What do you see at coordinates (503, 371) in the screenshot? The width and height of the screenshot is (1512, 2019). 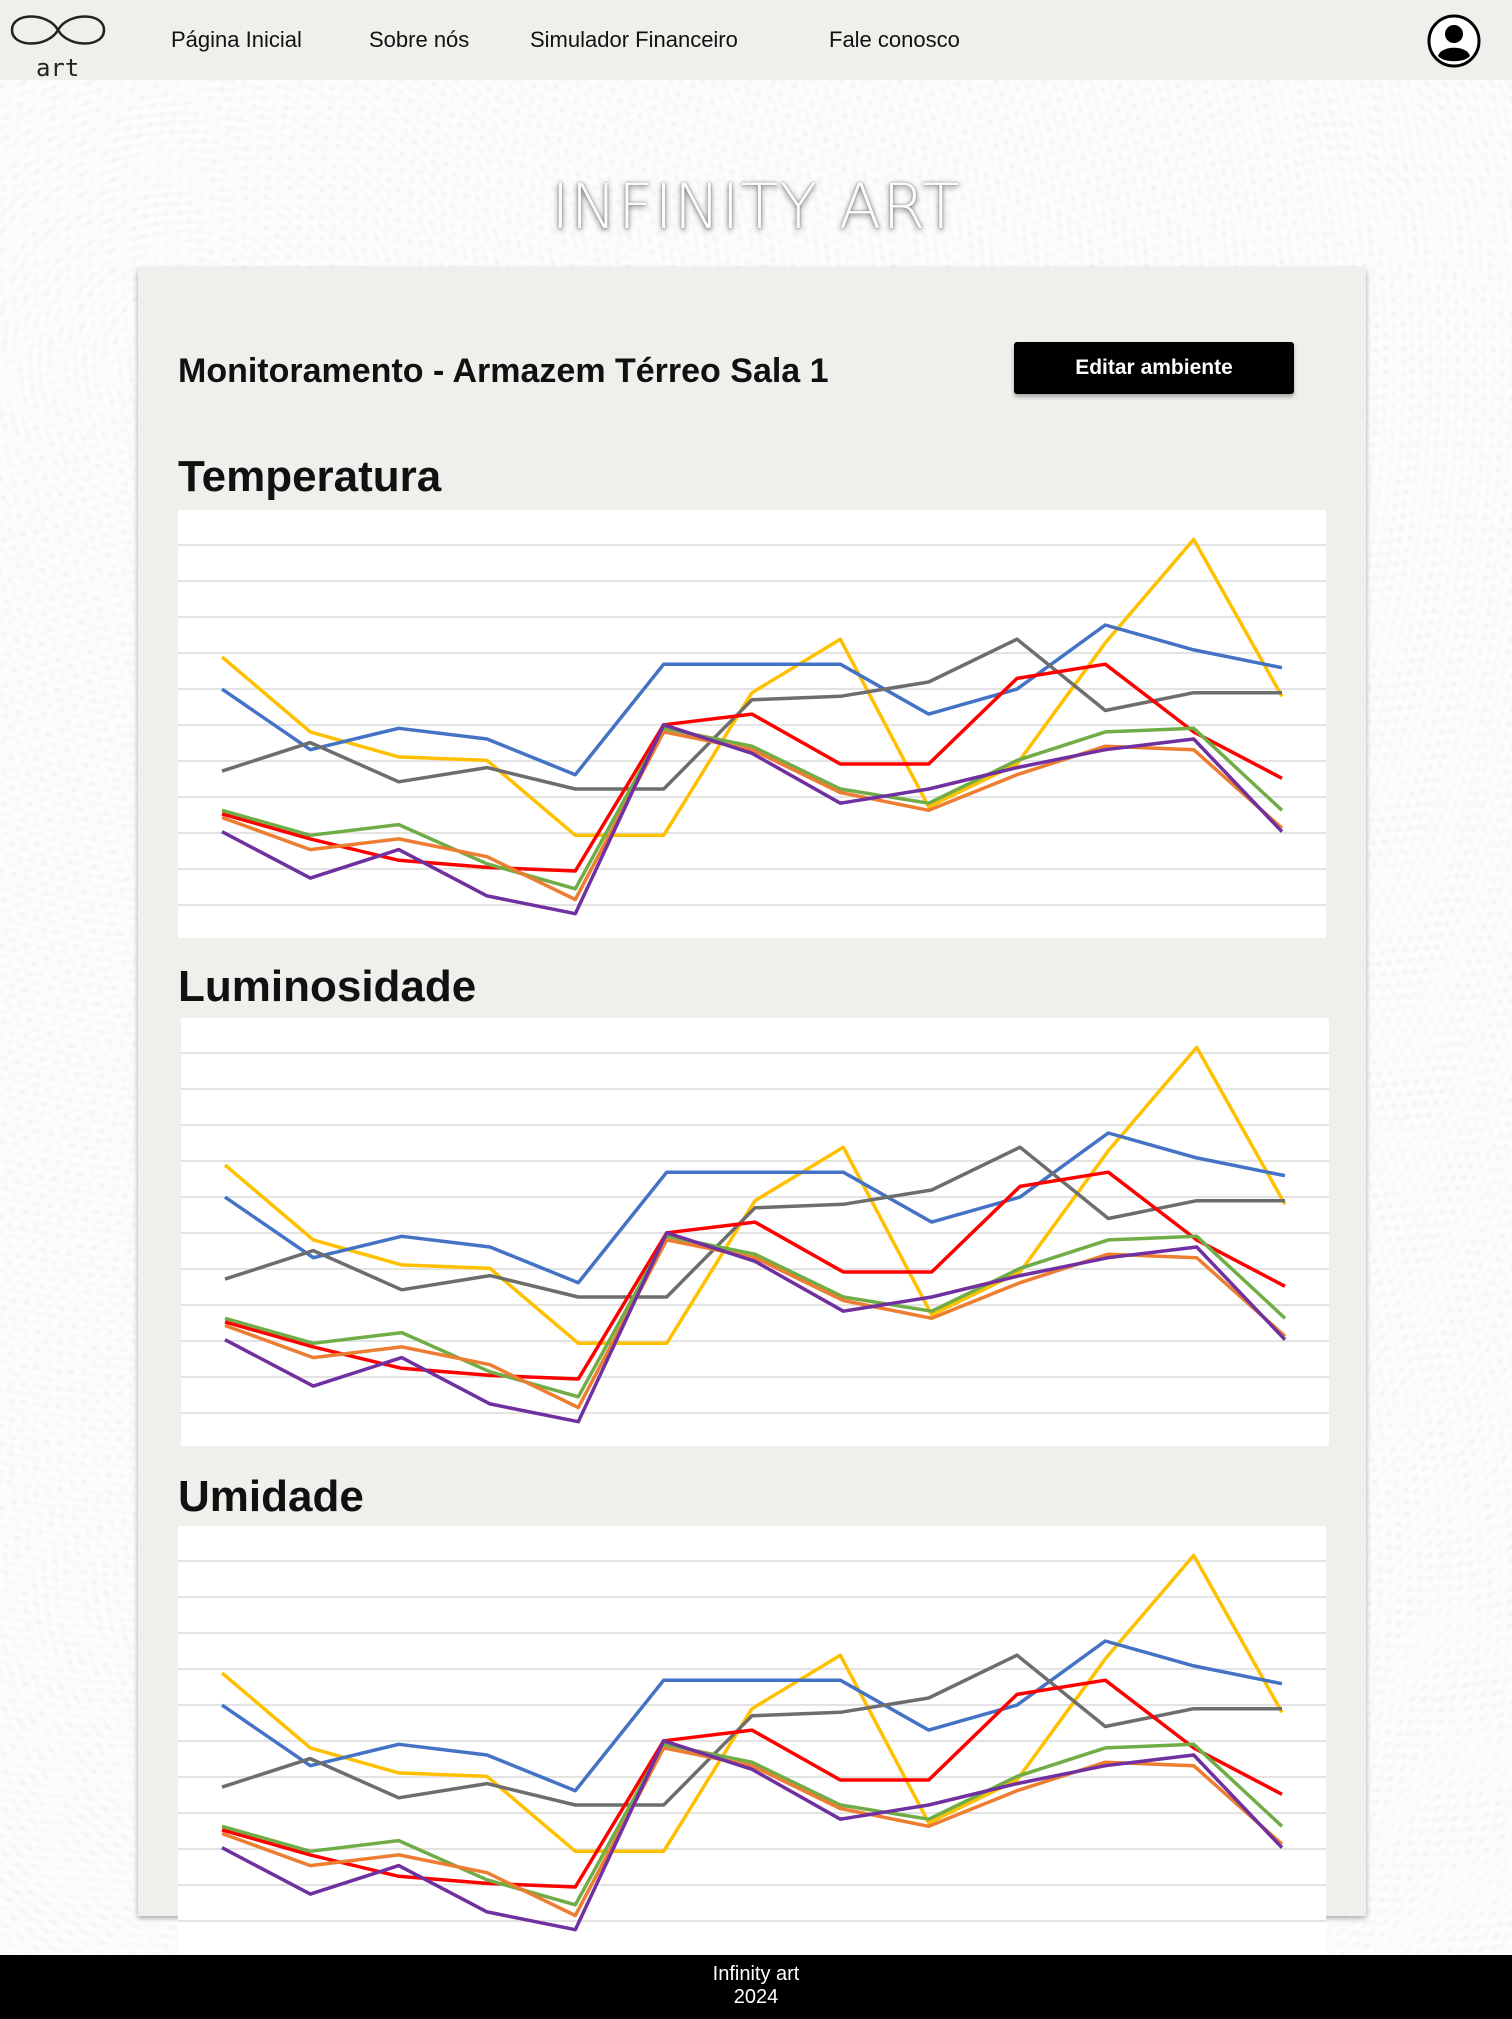 I see `page-title: Monitoramento - Armazem Térreo Sala 1` at bounding box center [503, 371].